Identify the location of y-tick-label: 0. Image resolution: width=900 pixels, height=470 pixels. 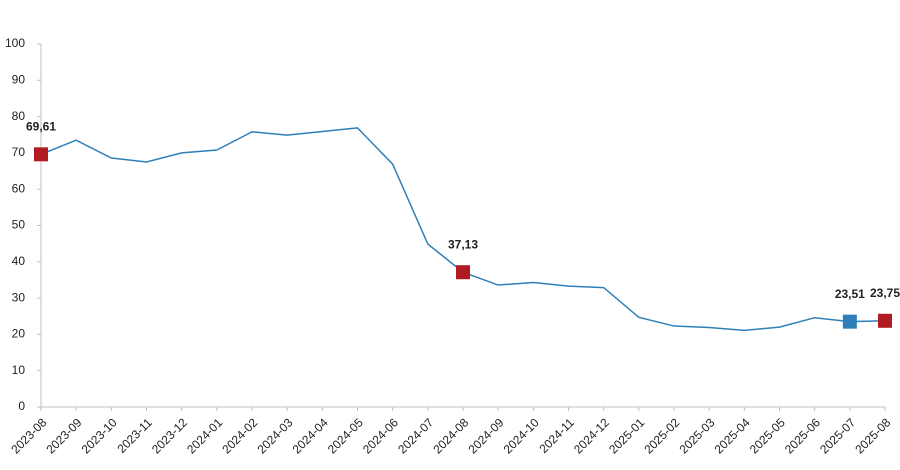
(21, 406).